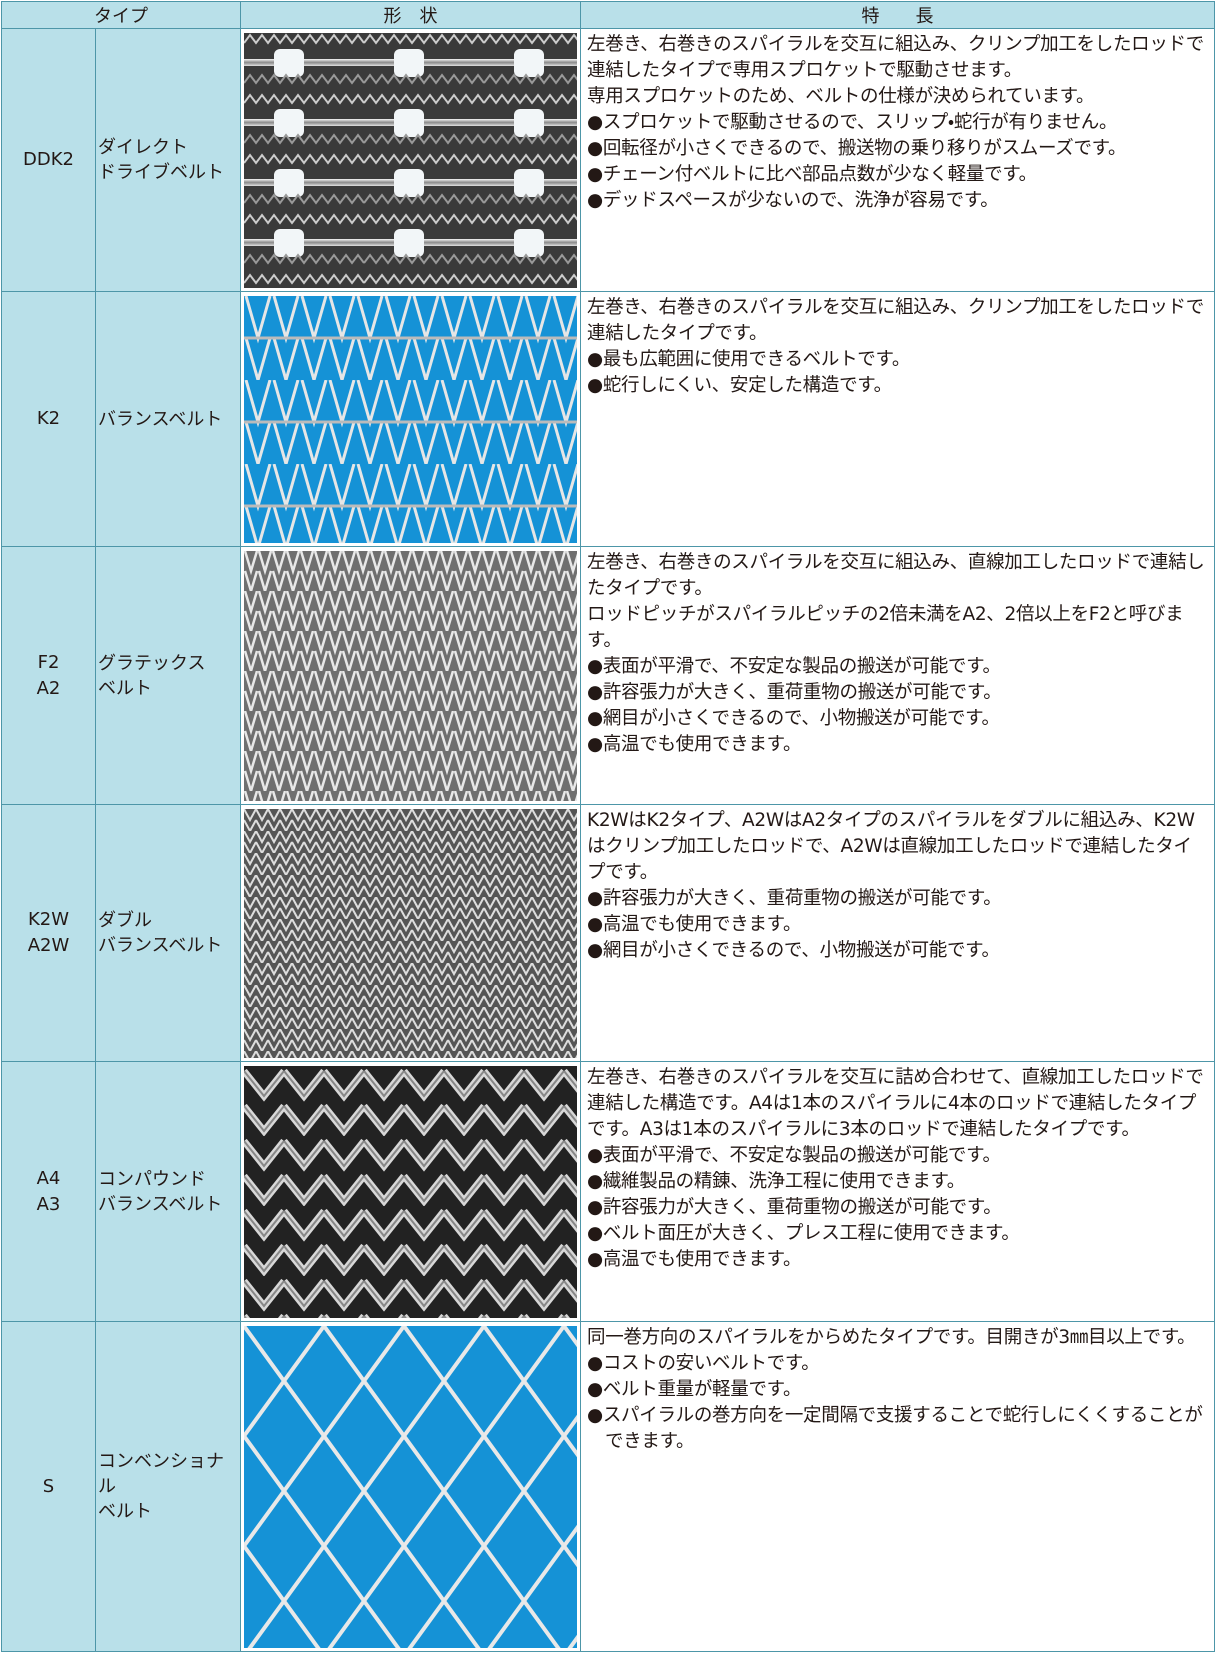 The height and width of the screenshot is (1653, 1217). I want to click on bullet: ●回転径が小さくできるので、搬送物の乗り移りがスムーズです。, so click(857, 148).